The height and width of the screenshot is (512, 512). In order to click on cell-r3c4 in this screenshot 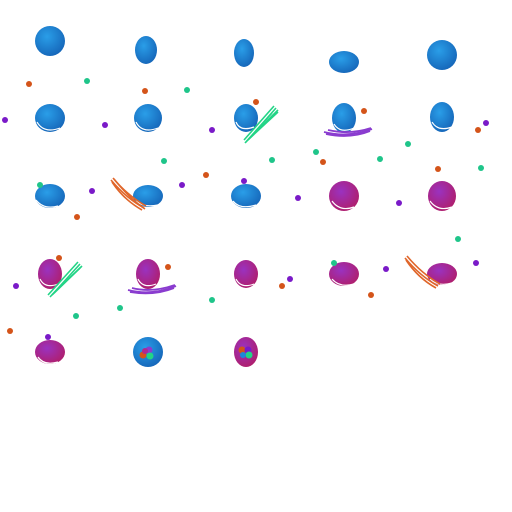, I will do `click(344, 196)`.